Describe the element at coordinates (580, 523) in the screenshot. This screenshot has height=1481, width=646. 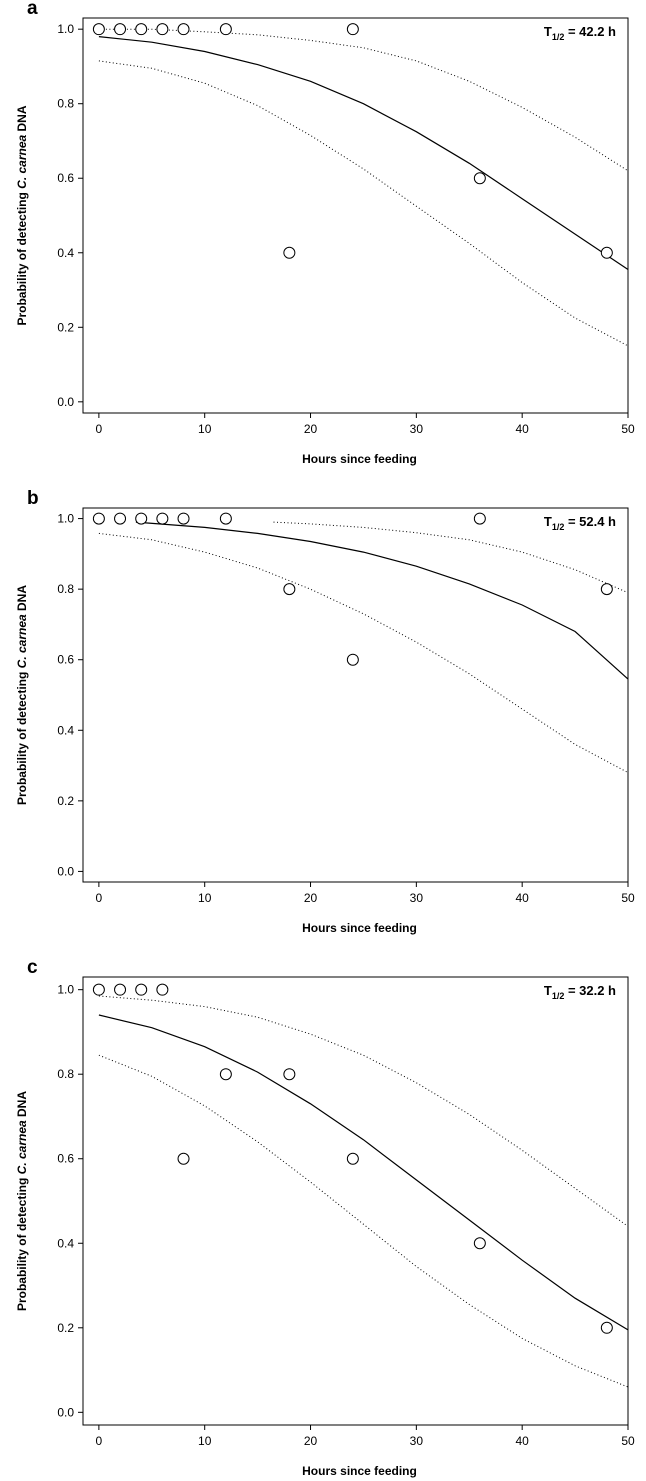
I see `half-life-annotation: T1/2 = 52.4 h` at that location.